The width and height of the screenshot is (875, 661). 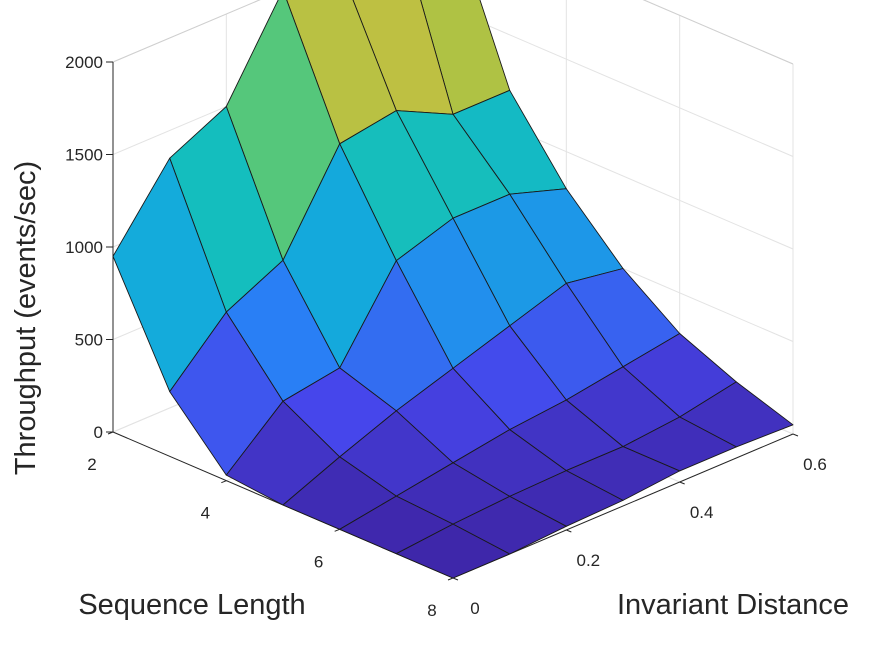 What do you see at coordinates (702, 512) in the screenshot?
I see `x-tick-label: 0.4` at bounding box center [702, 512].